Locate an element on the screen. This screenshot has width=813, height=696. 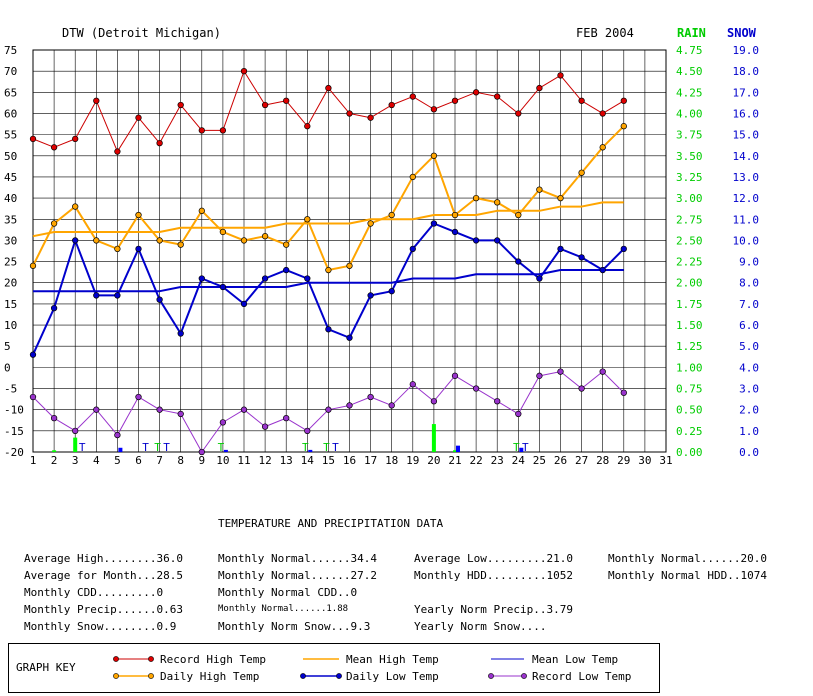
y-tick-label: 60 is located at coordinates (10, 113).